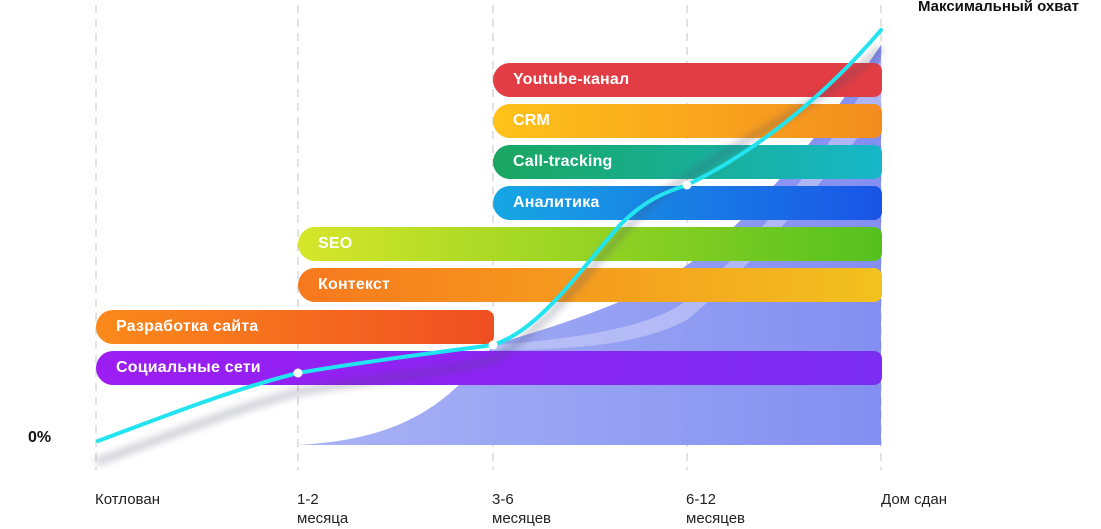 This screenshot has height=529, width=1101. I want to click on stage-label-0: Котлован, so click(127, 499).